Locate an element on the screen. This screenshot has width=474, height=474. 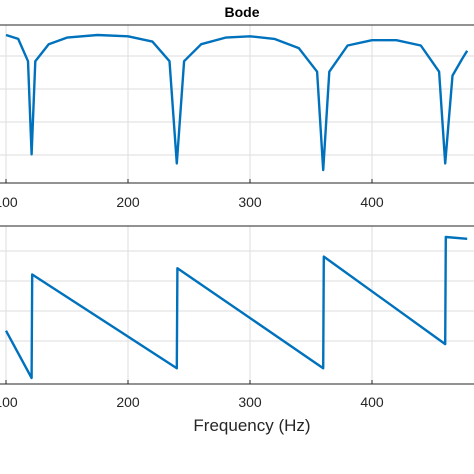
magnitude-x-tick-labels: 100 200 300 400 is located at coordinates (192, 194).